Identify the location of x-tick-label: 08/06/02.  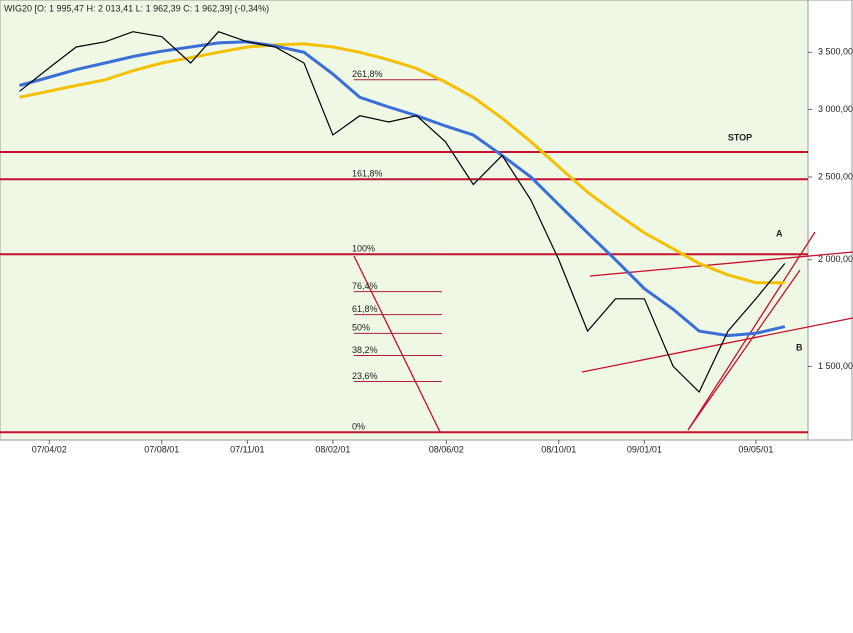
(446, 449).